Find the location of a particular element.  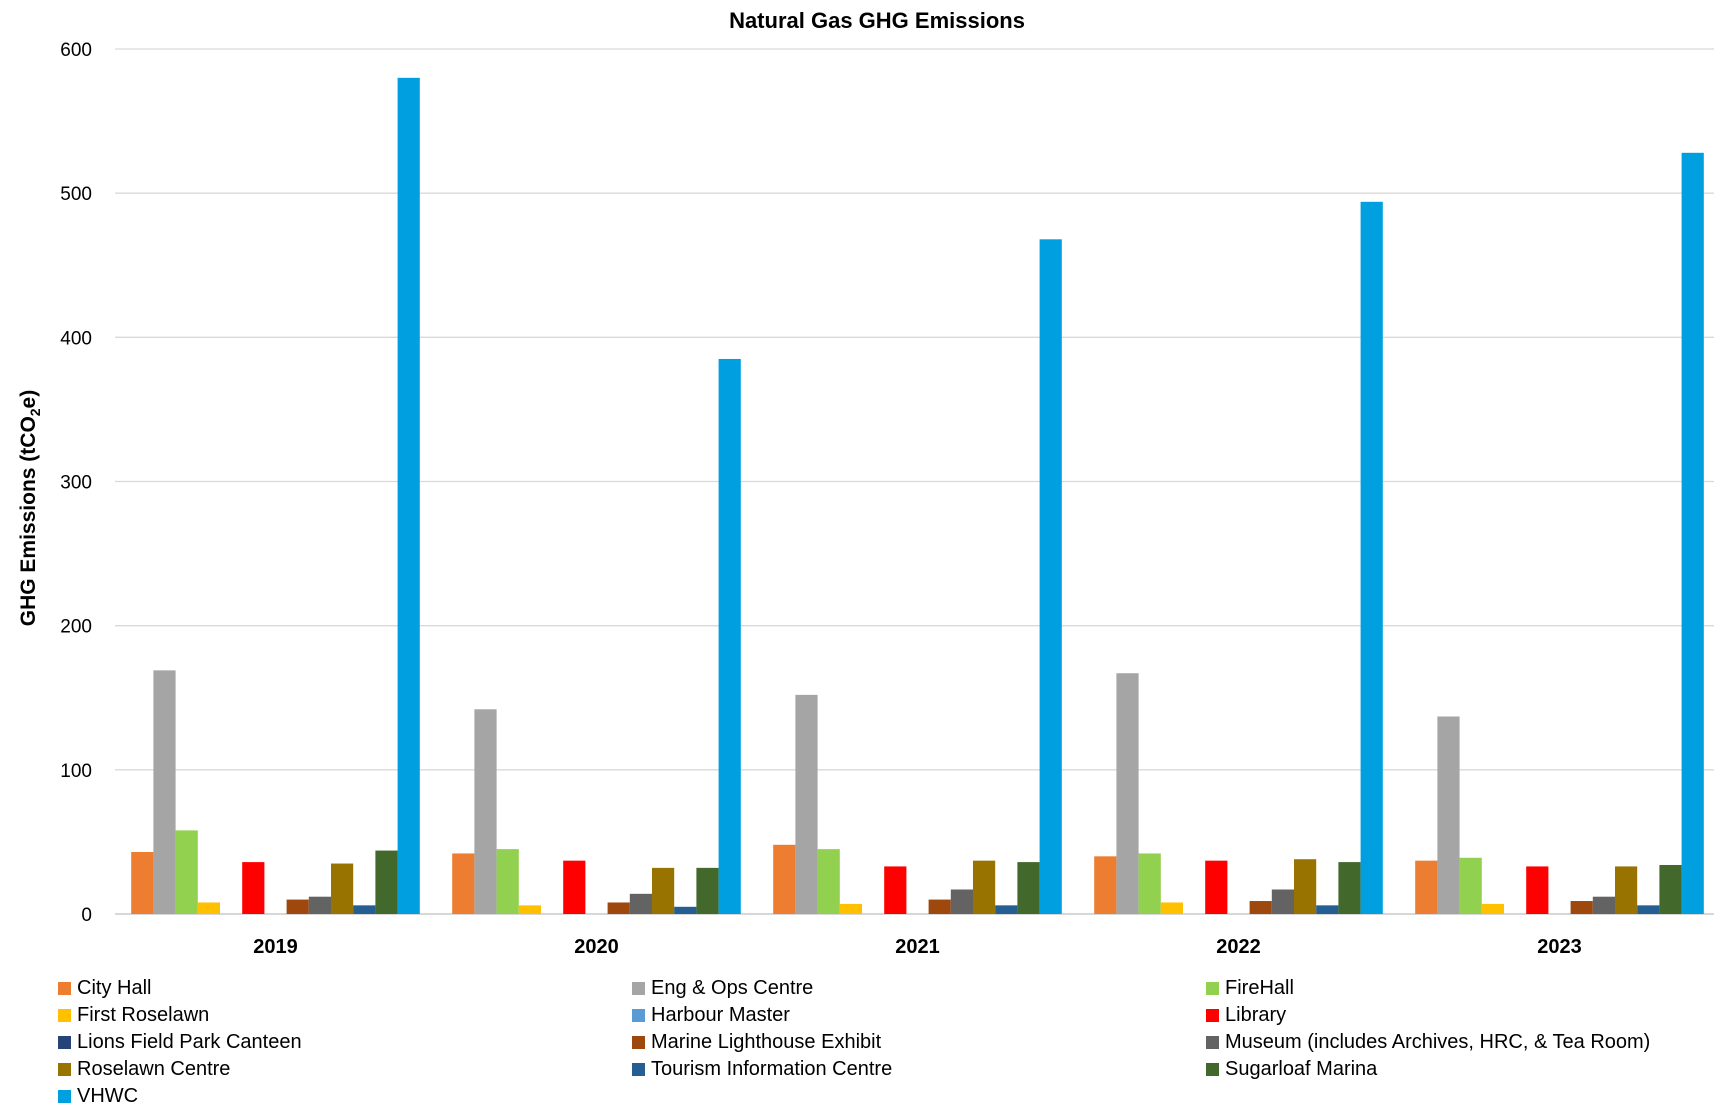

legend-item: Harbour Master is located at coordinates (919, 1015).